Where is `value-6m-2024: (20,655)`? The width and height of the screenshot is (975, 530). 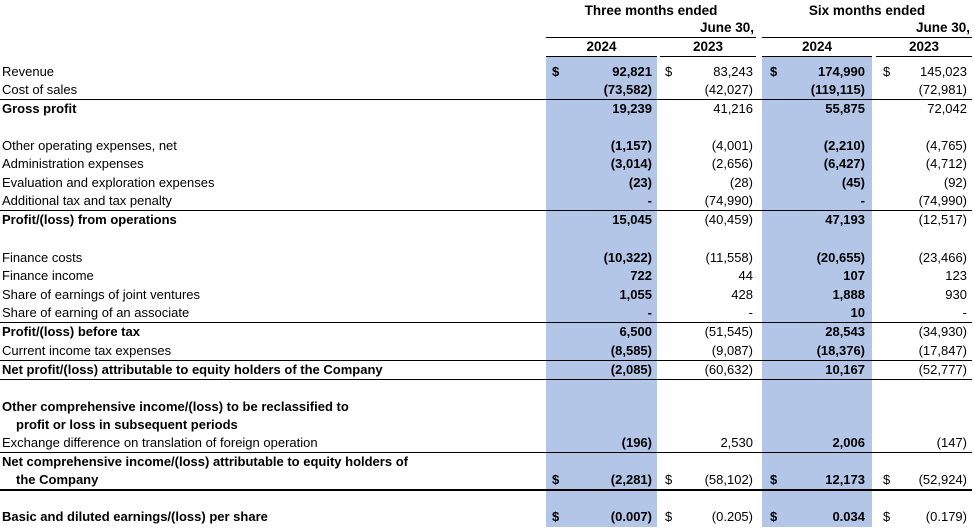 value-6m-2024: (20,655) is located at coordinates (840, 257).